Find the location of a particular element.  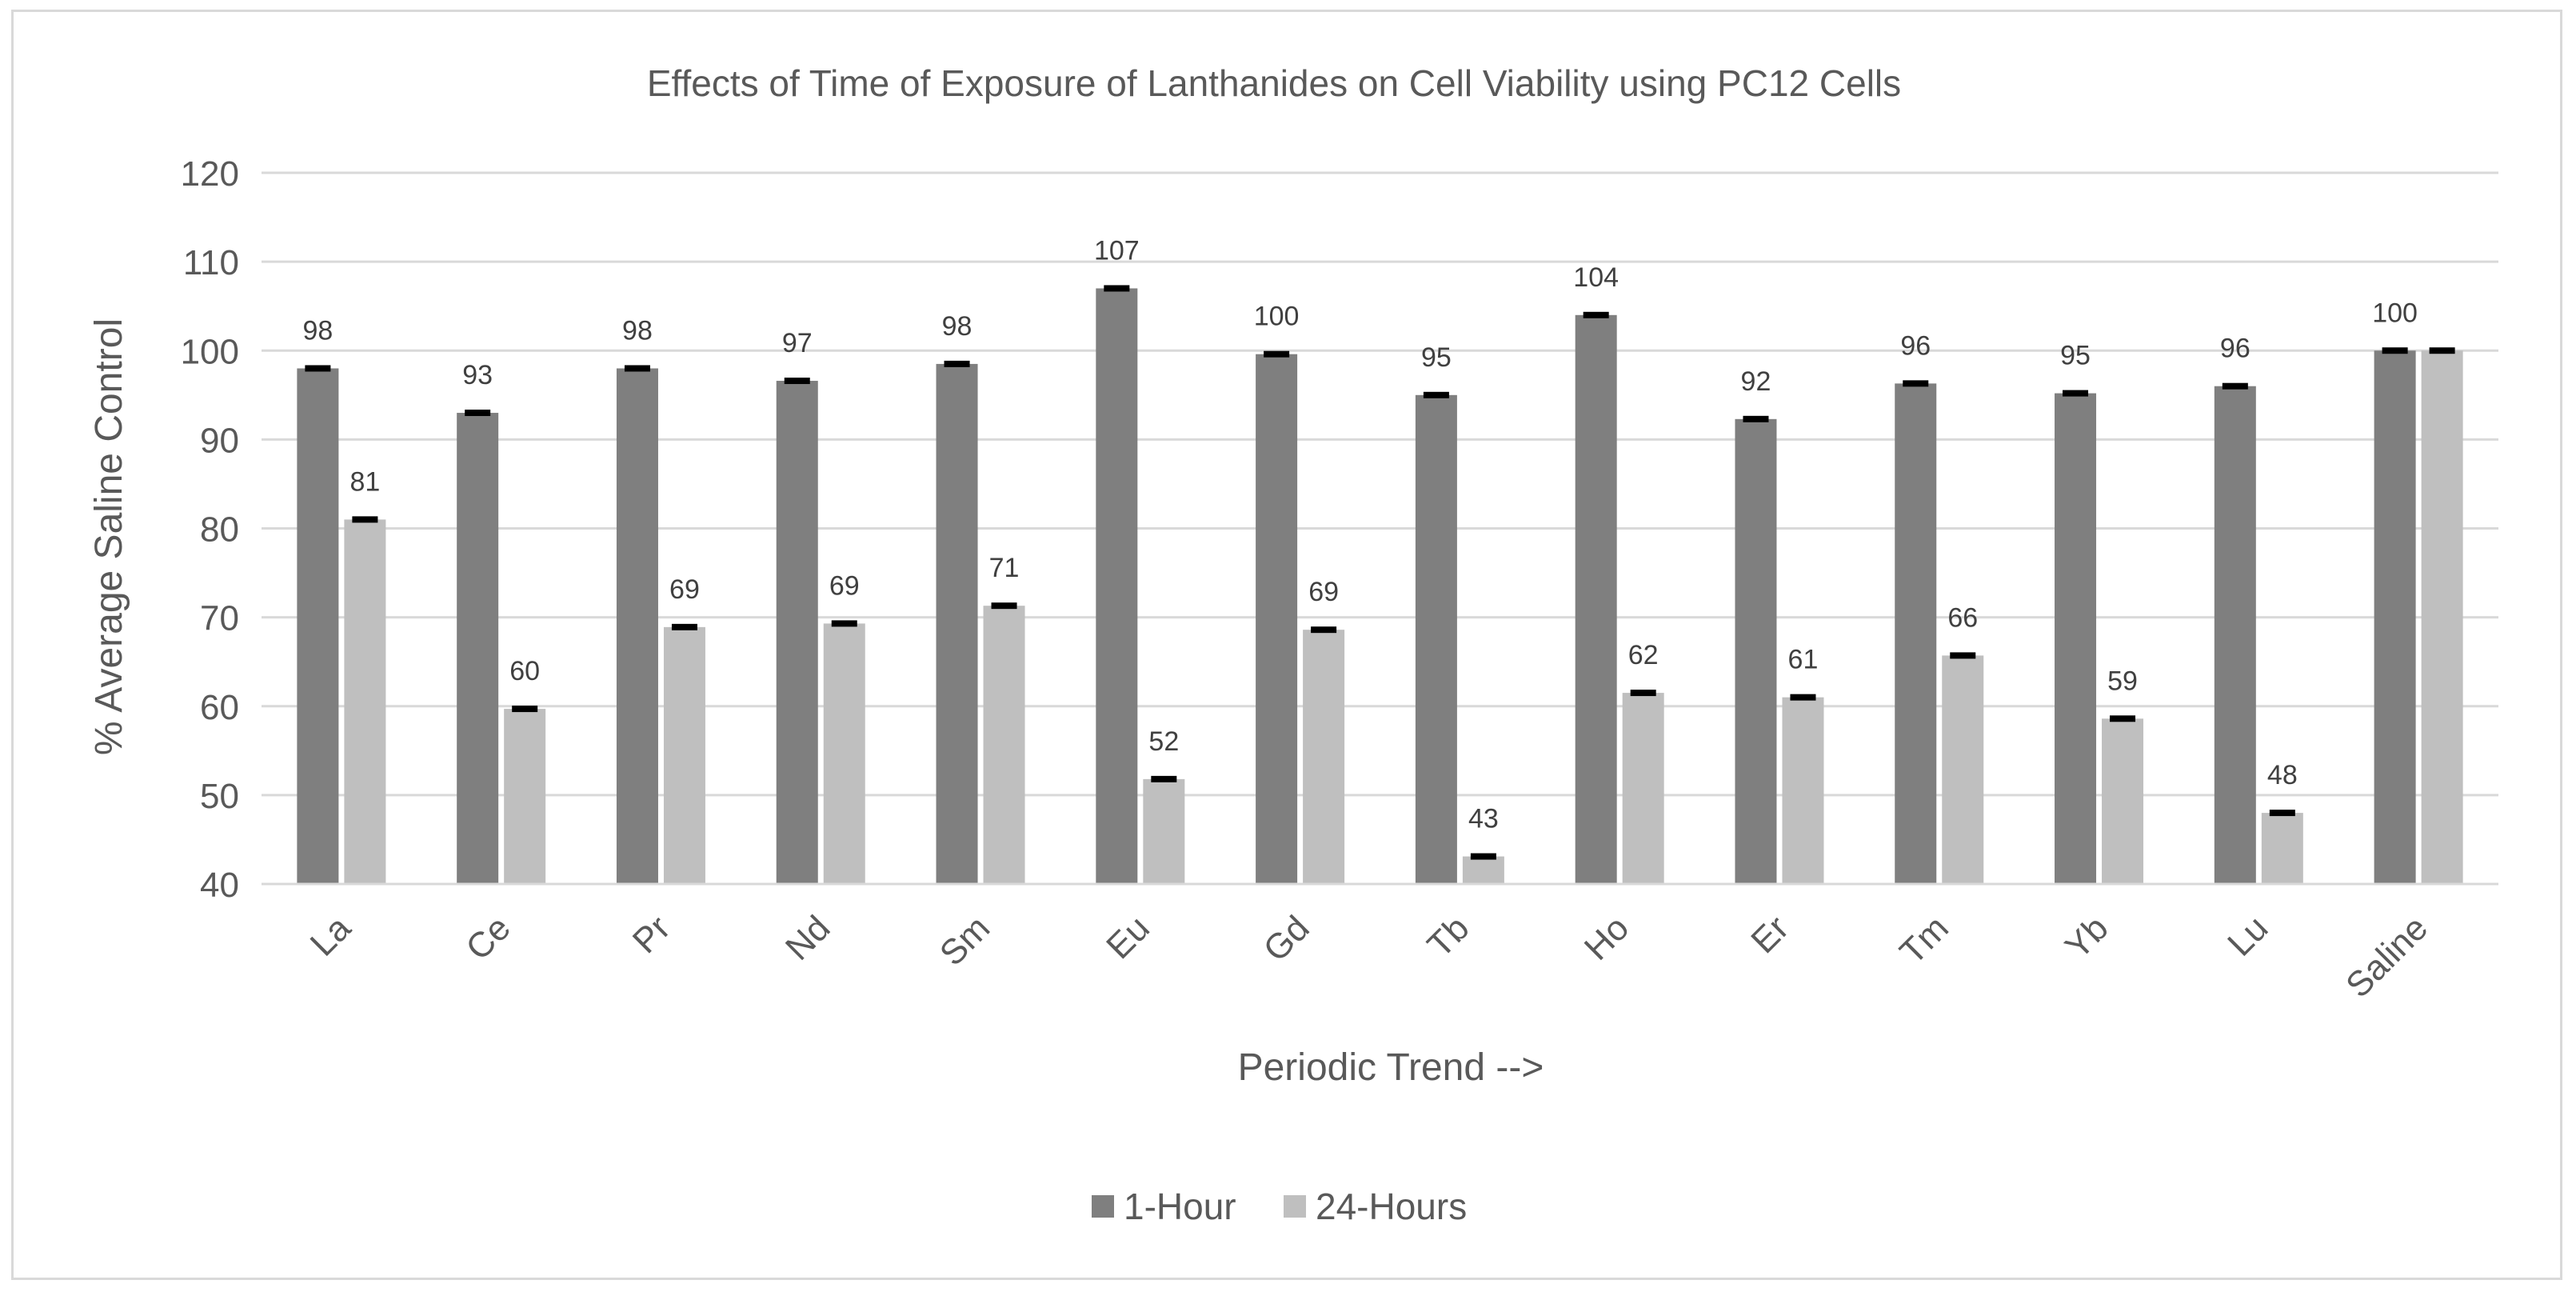

data-label: 48 is located at coordinates (2282, 775).